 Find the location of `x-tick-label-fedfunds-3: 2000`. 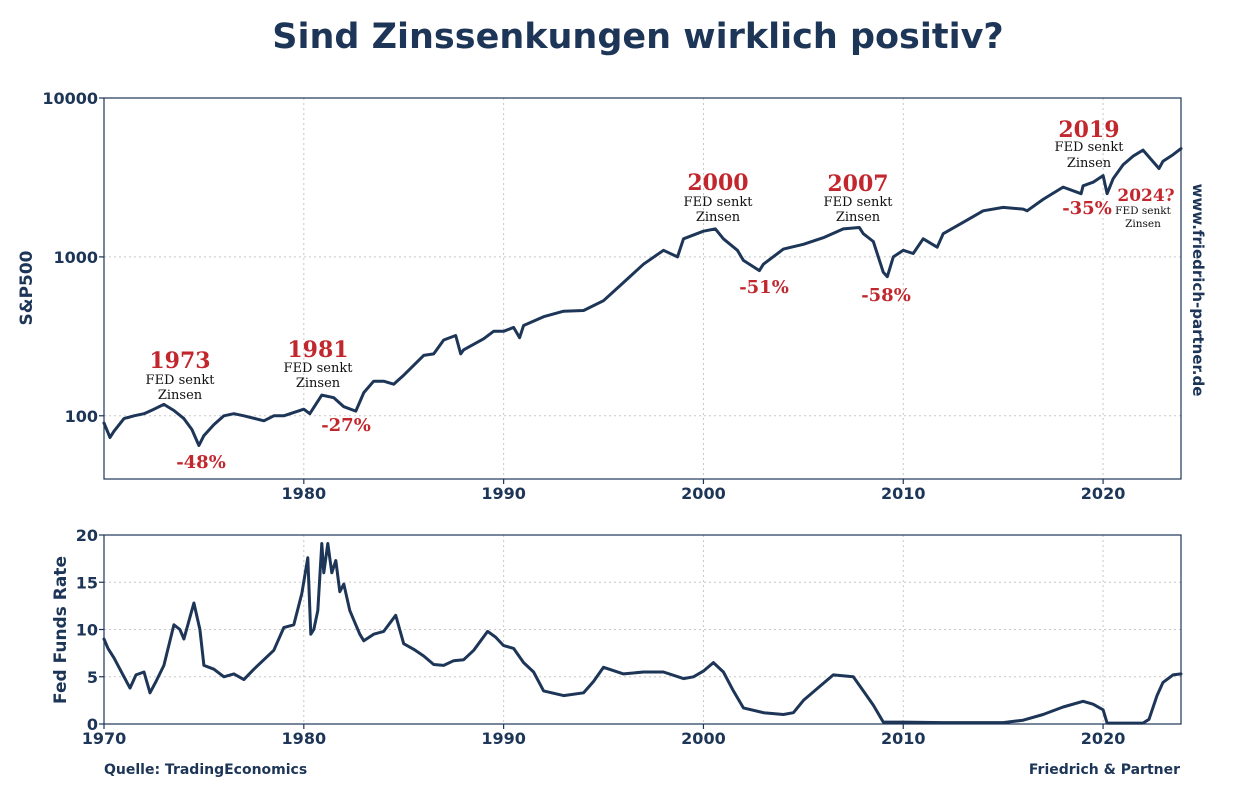

x-tick-label-fedfunds-3: 2000 is located at coordinates (703, 738).